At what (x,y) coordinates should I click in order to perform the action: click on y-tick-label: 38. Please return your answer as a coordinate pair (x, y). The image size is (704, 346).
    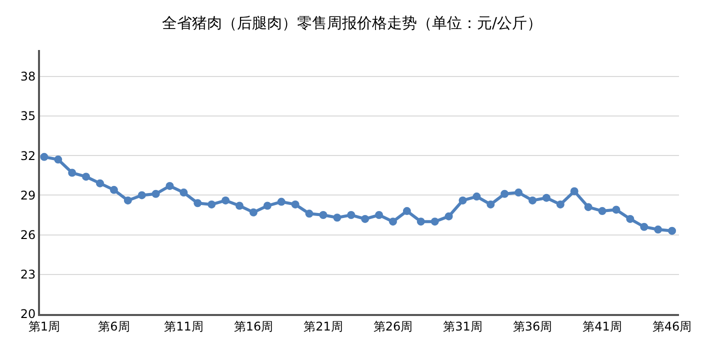
    Looking at the image, I should click on (28, 77).